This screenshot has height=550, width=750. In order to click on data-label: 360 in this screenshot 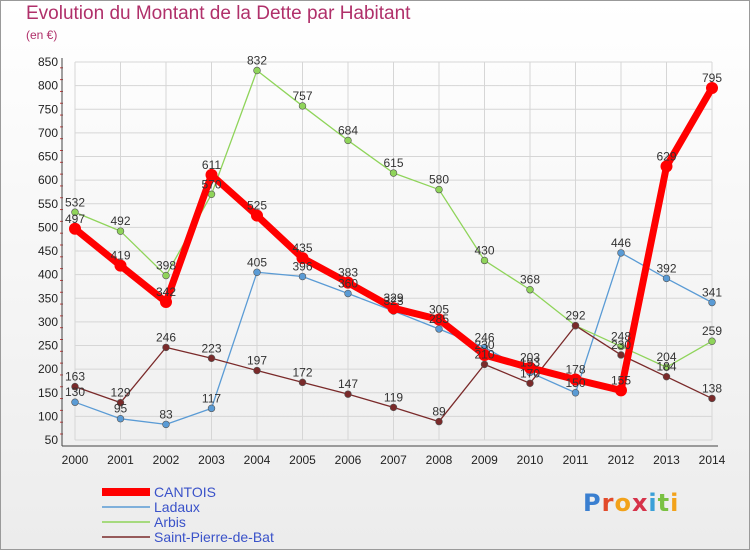, I will do `click(348, 284)`.